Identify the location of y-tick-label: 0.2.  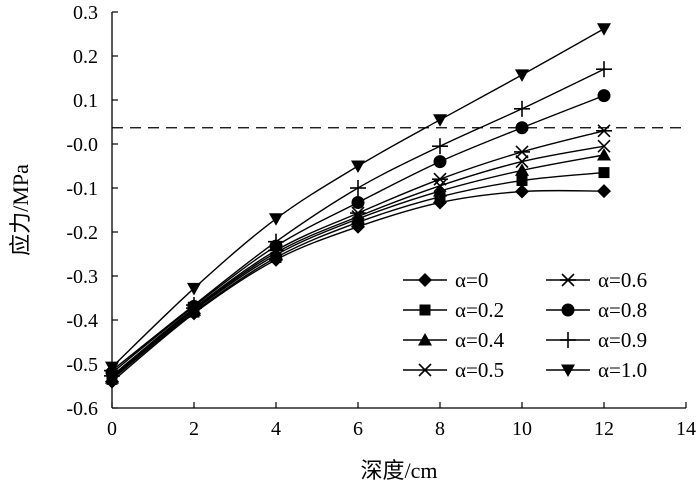
(85, 57).